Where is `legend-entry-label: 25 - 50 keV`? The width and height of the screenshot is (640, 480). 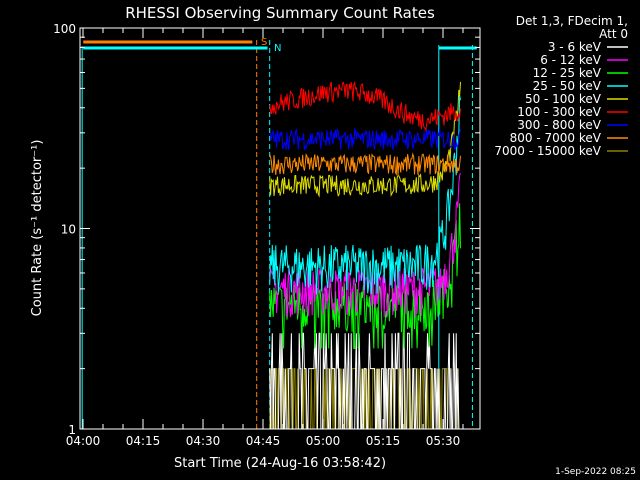
legend-entry-label: 25 - 50 keV is located at coordinates (567, 86).